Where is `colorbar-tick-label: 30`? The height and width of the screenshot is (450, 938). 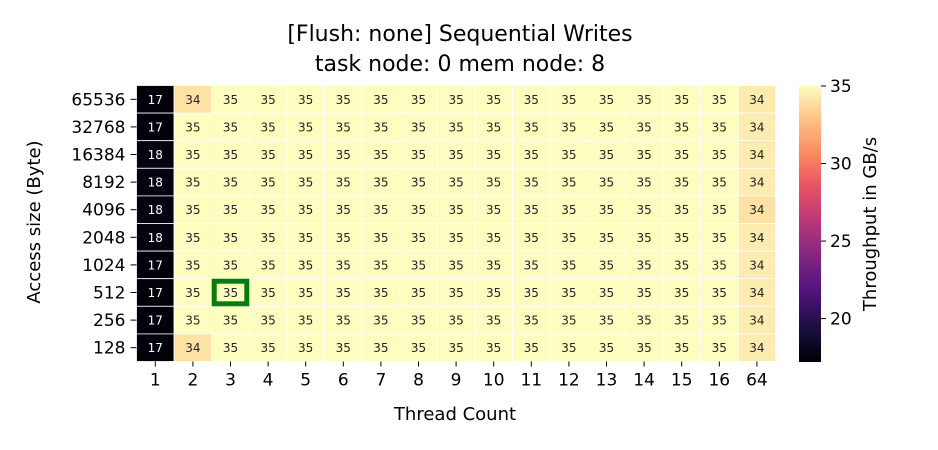 colorbar-tick-label: 30 is located at coordinates (841, 165).